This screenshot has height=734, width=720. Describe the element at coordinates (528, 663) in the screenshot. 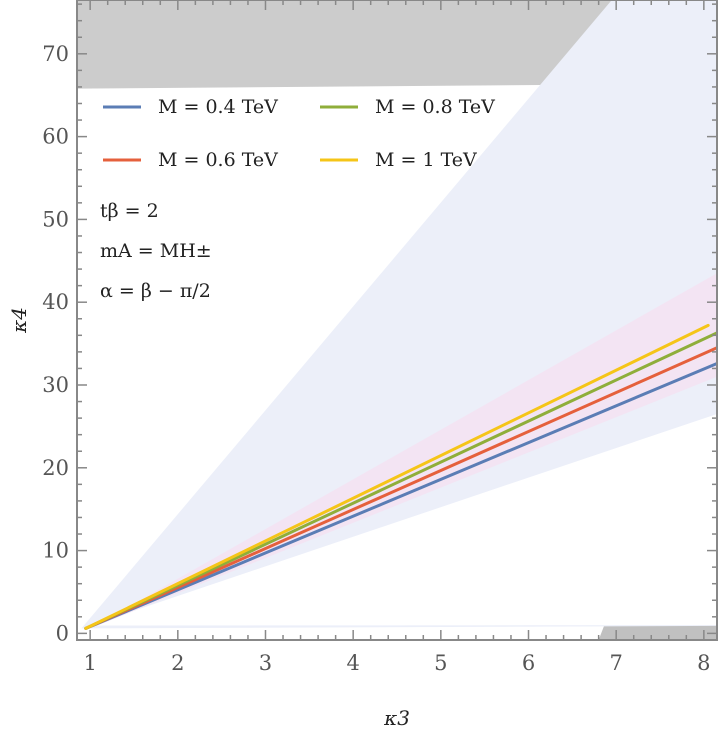

I see `x-tick-label: 6` at that location.